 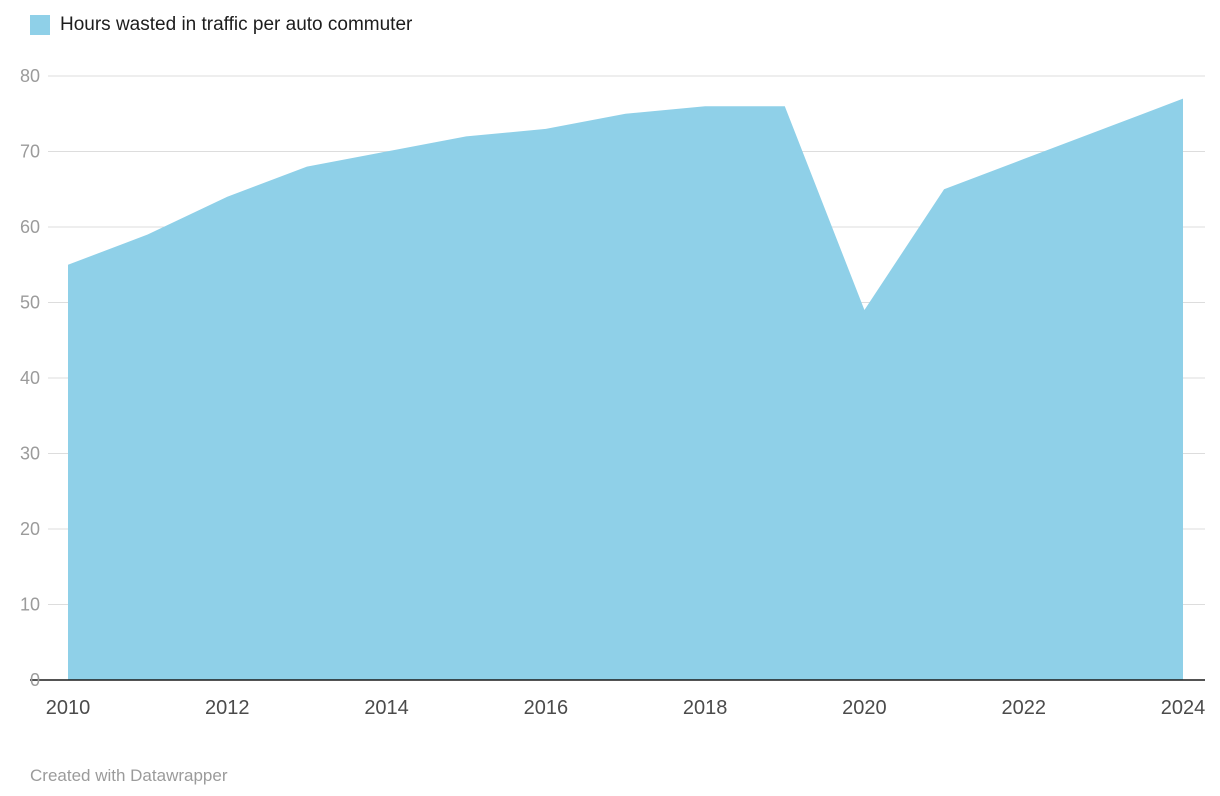 I want to click on y-tick-label: 50, so click(x=30, y=303).